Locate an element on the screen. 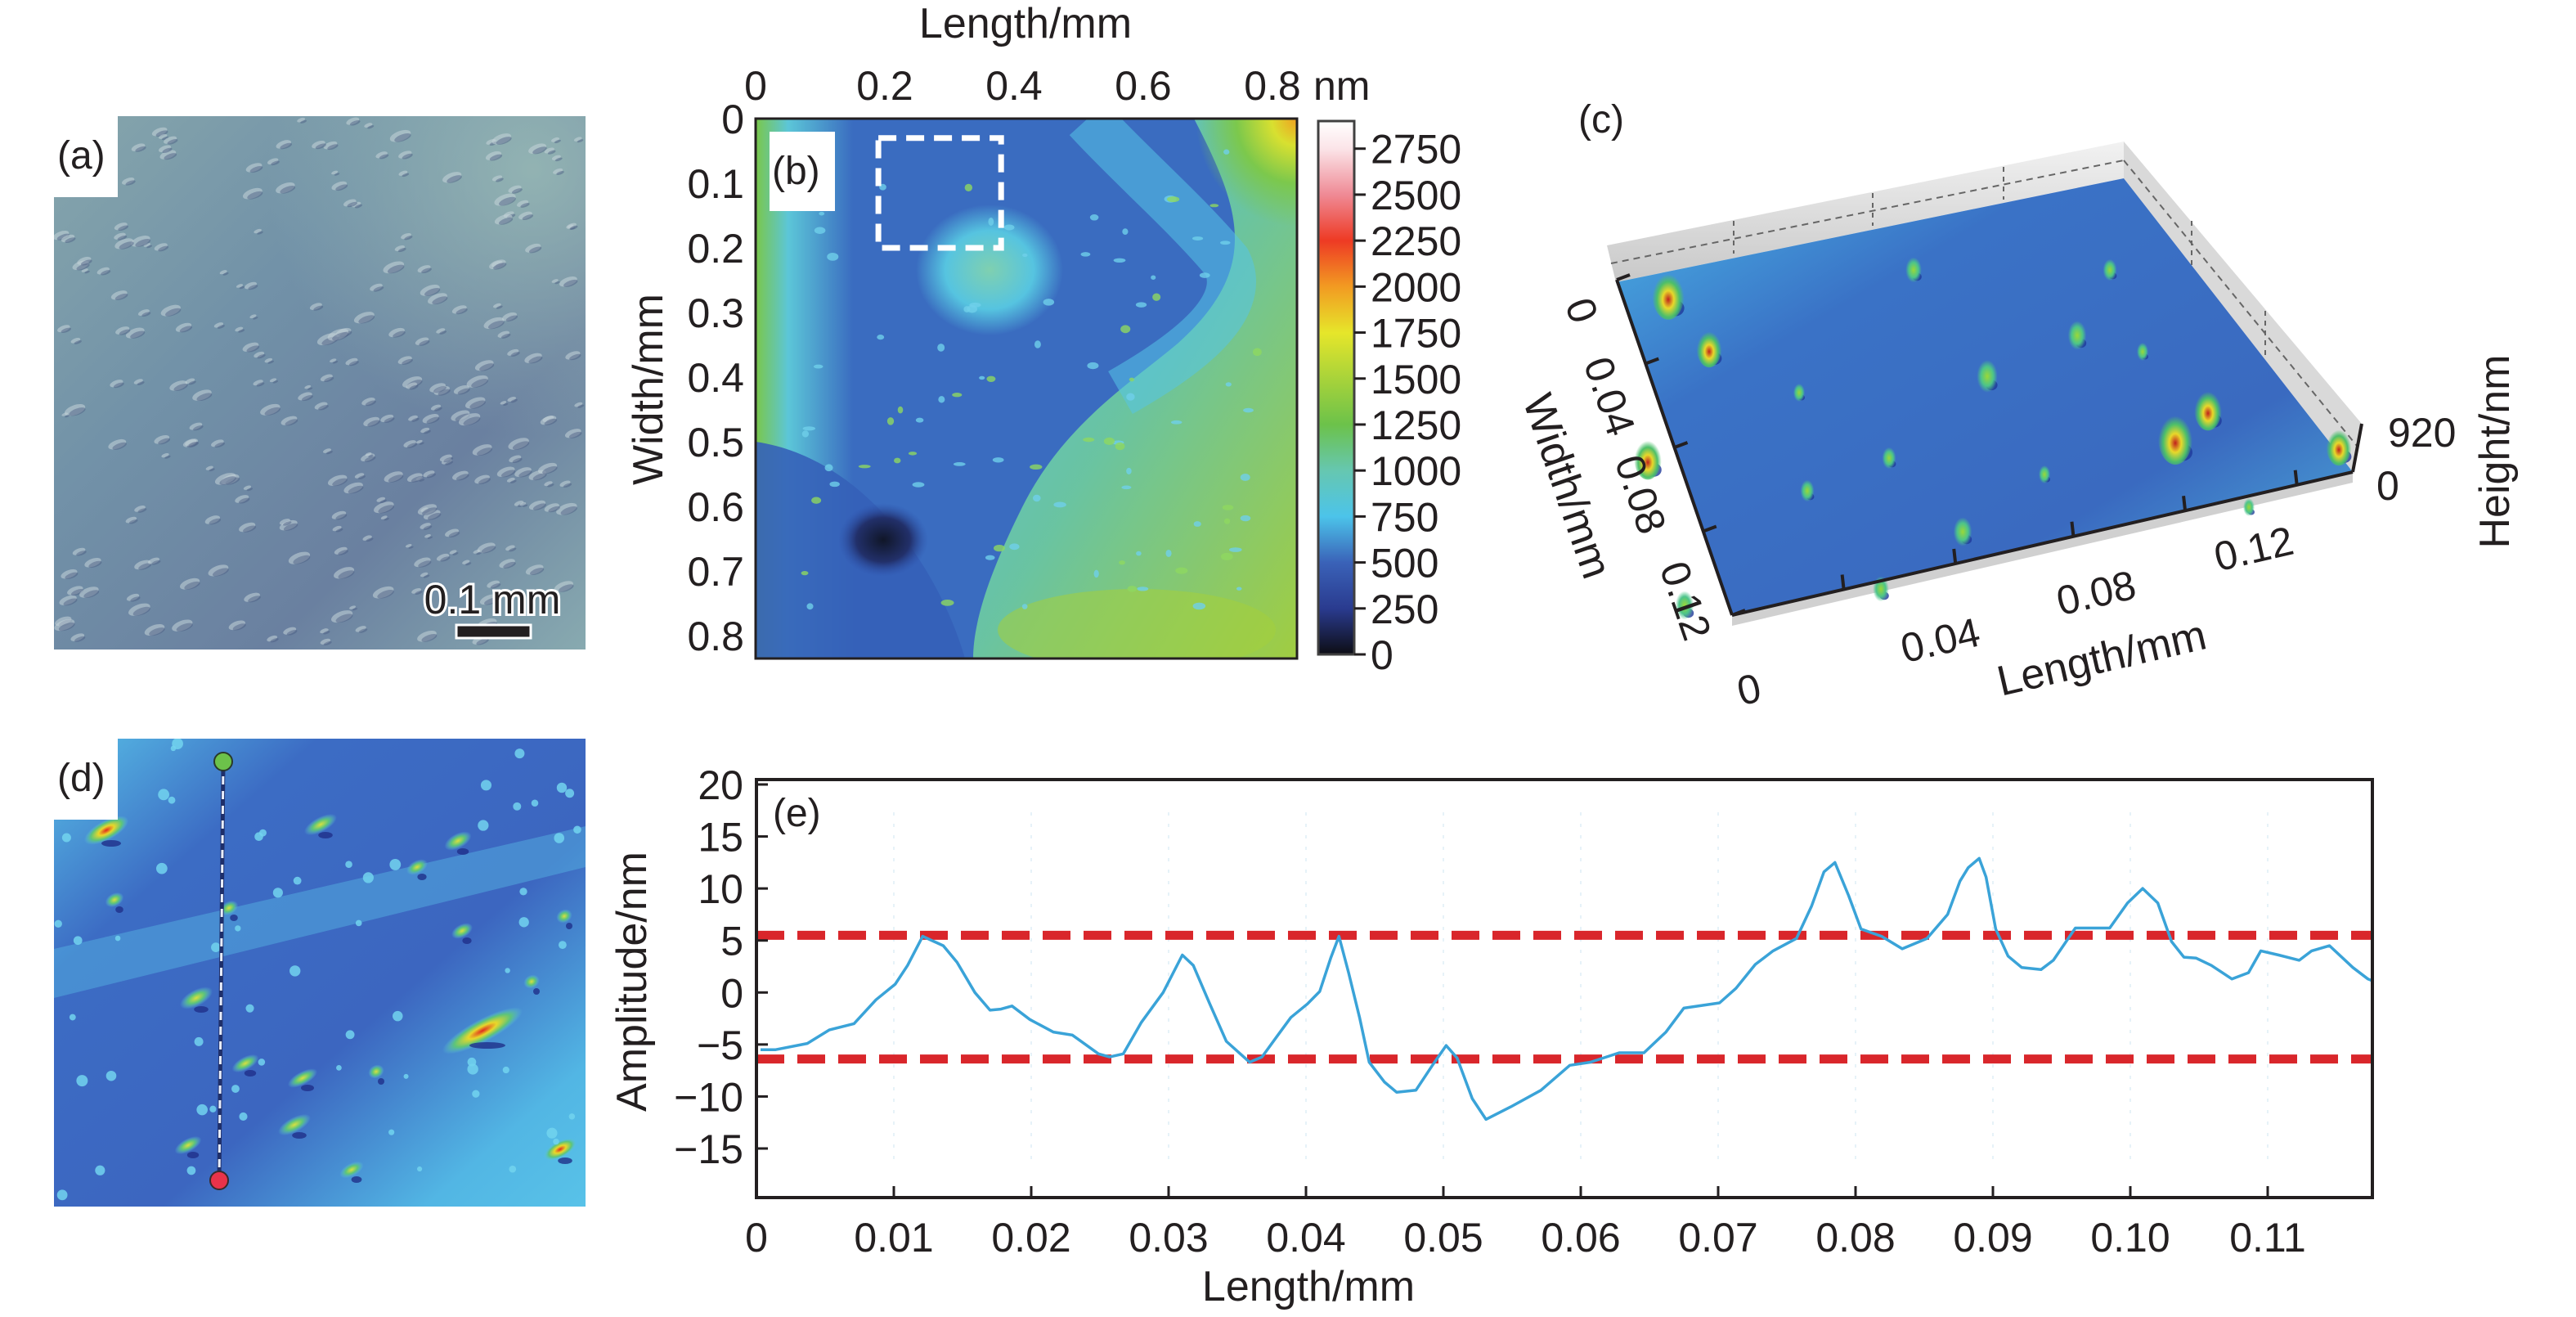 The width and height of the screenshot is (2576, 1317). panel-tag-e: (e) is located at coordinates (797, 813).